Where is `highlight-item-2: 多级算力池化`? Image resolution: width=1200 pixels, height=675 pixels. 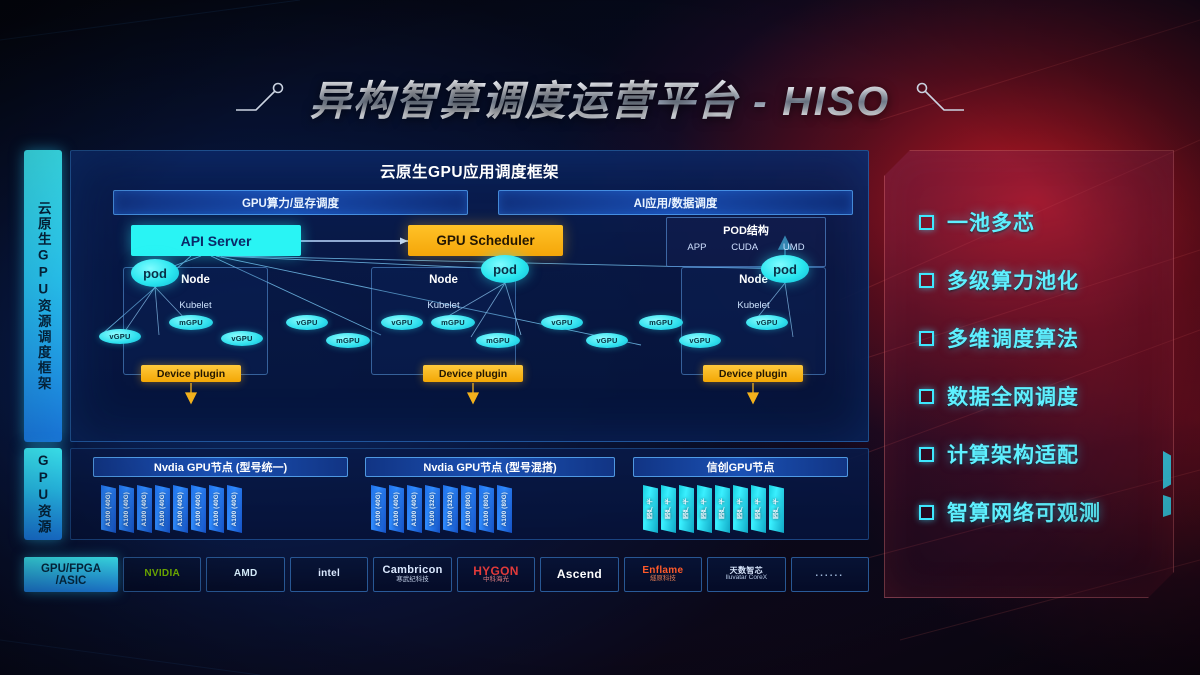
highlight-item-2: 多级算力池化 is located at coordinates (1044, 280).